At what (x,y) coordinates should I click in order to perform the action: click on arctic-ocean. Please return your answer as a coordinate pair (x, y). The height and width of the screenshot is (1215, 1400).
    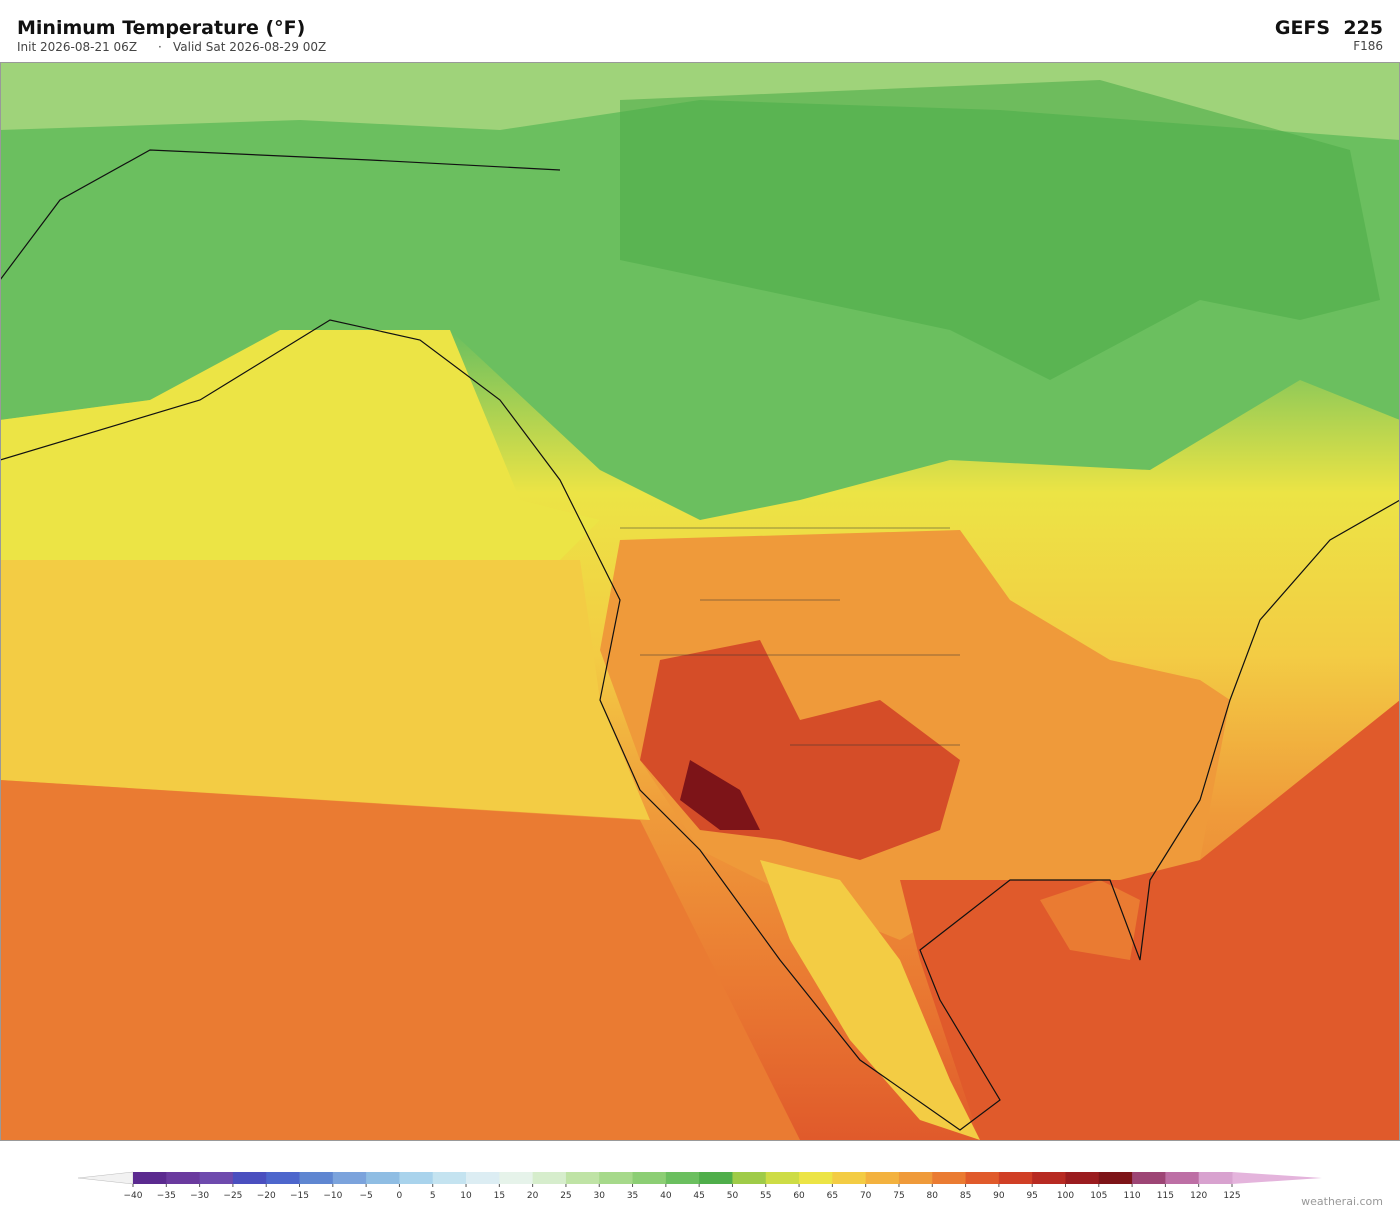
    Looking at the image, I should click on (700, 101).